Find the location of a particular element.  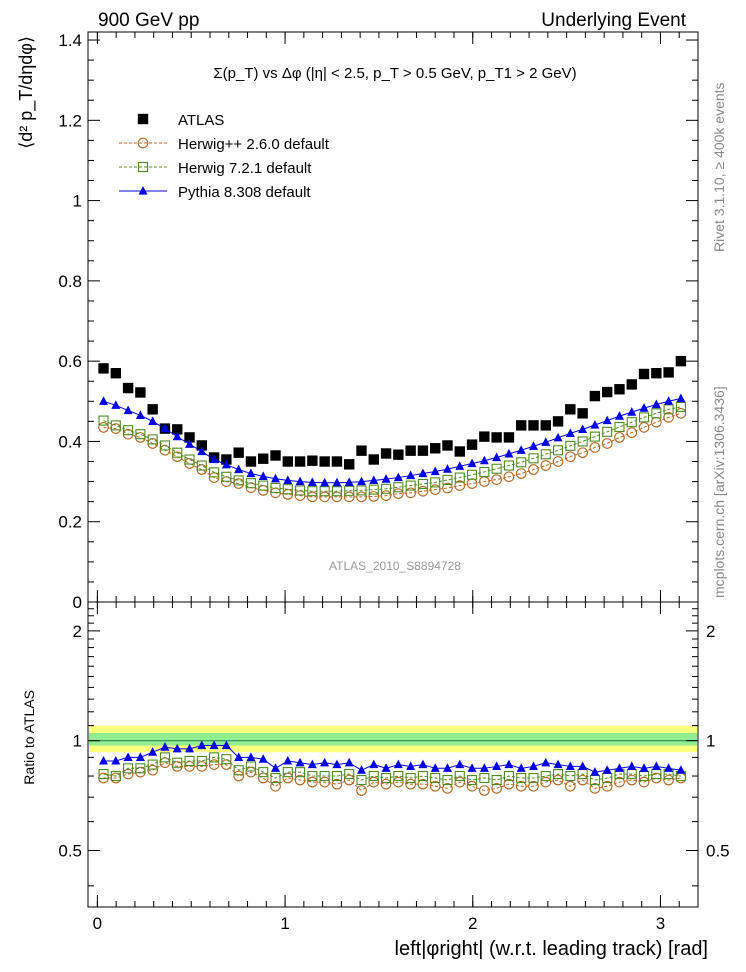

ratio-series-line is located at coordinates (392, 768).